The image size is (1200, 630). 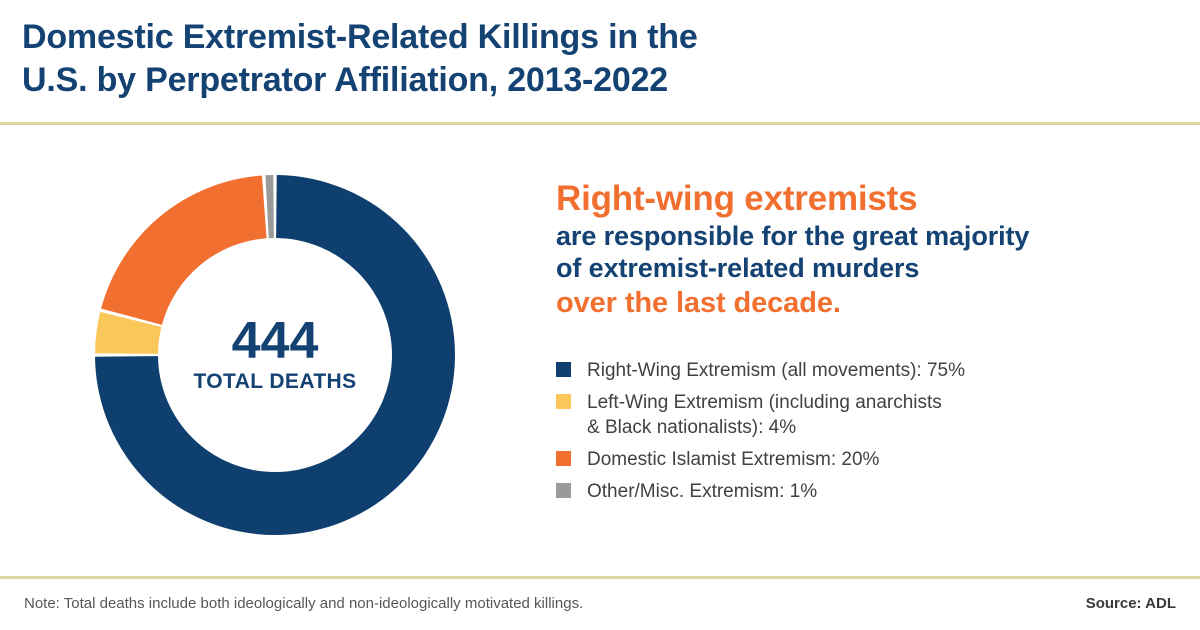 What do you see at coordinates (600, 123) in the screenshot?
I see `divider-top` at bounding box center [600, 123].